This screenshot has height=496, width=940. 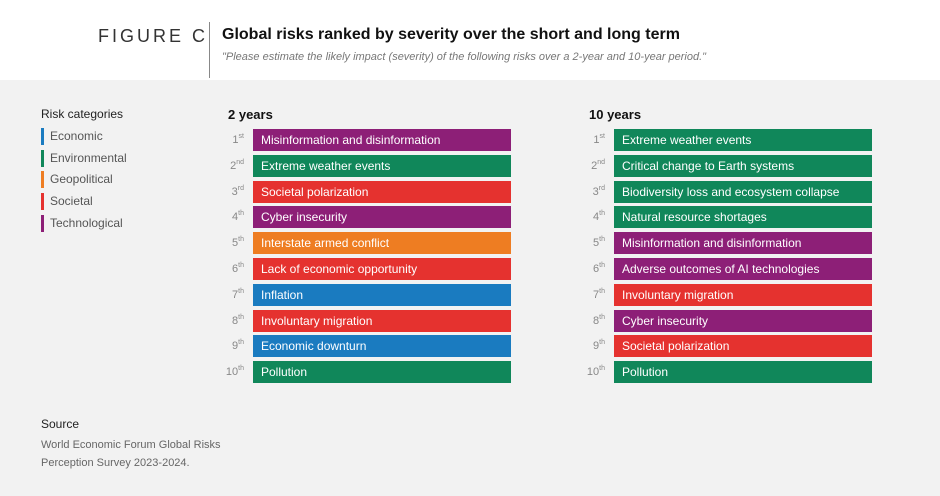 What do you see at coordinates (153, 36) in the screenshot?
I see `figure-label: FIGURE C` at bounding box center [153, 36].